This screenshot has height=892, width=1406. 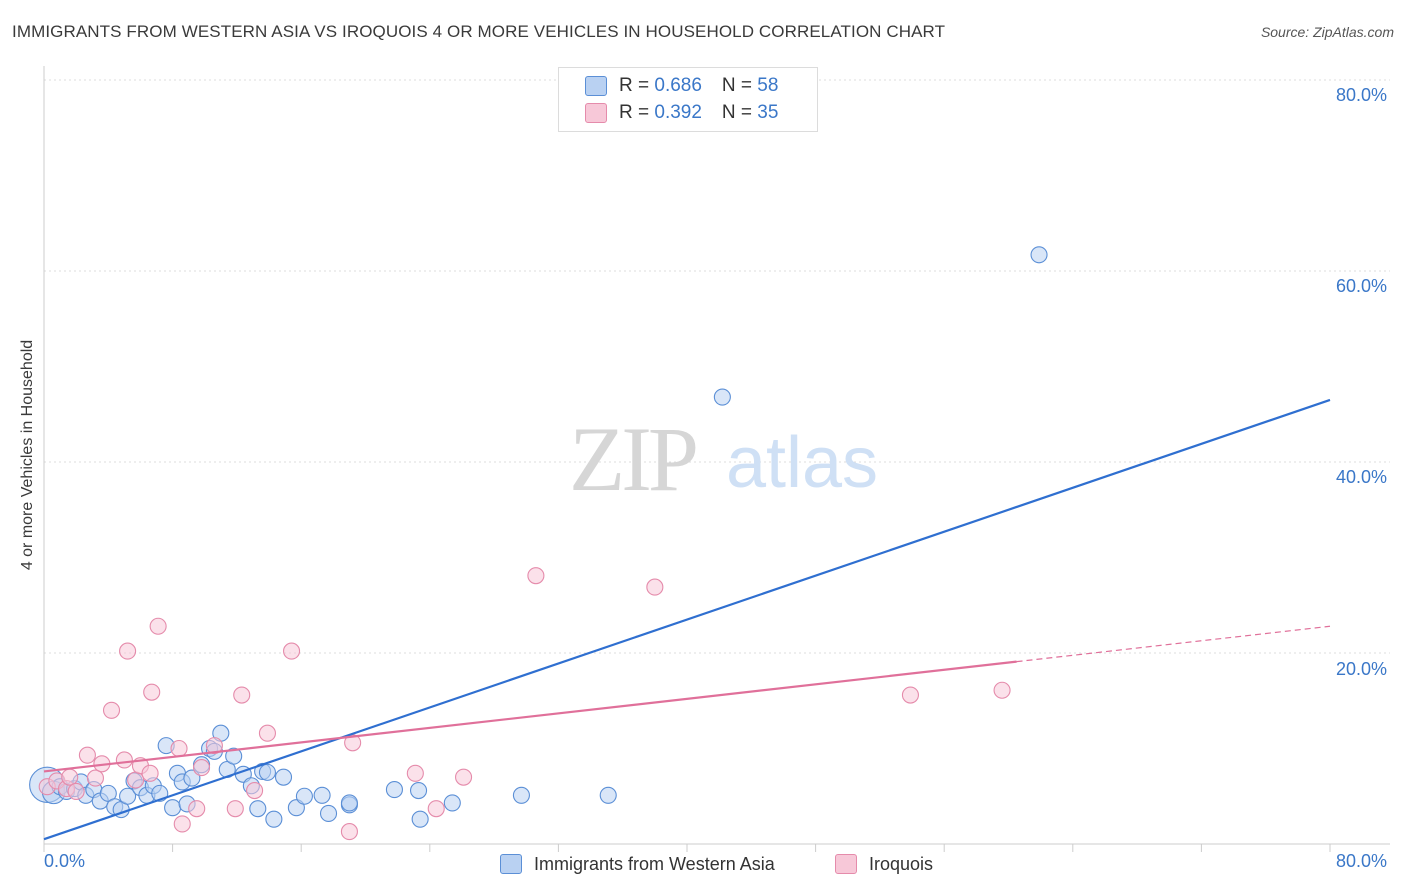 What do you see at coordinates (678, 112) in the screenshot?
I see `legend-r-value-pink: 0.392` at bounding box center [678, 112].